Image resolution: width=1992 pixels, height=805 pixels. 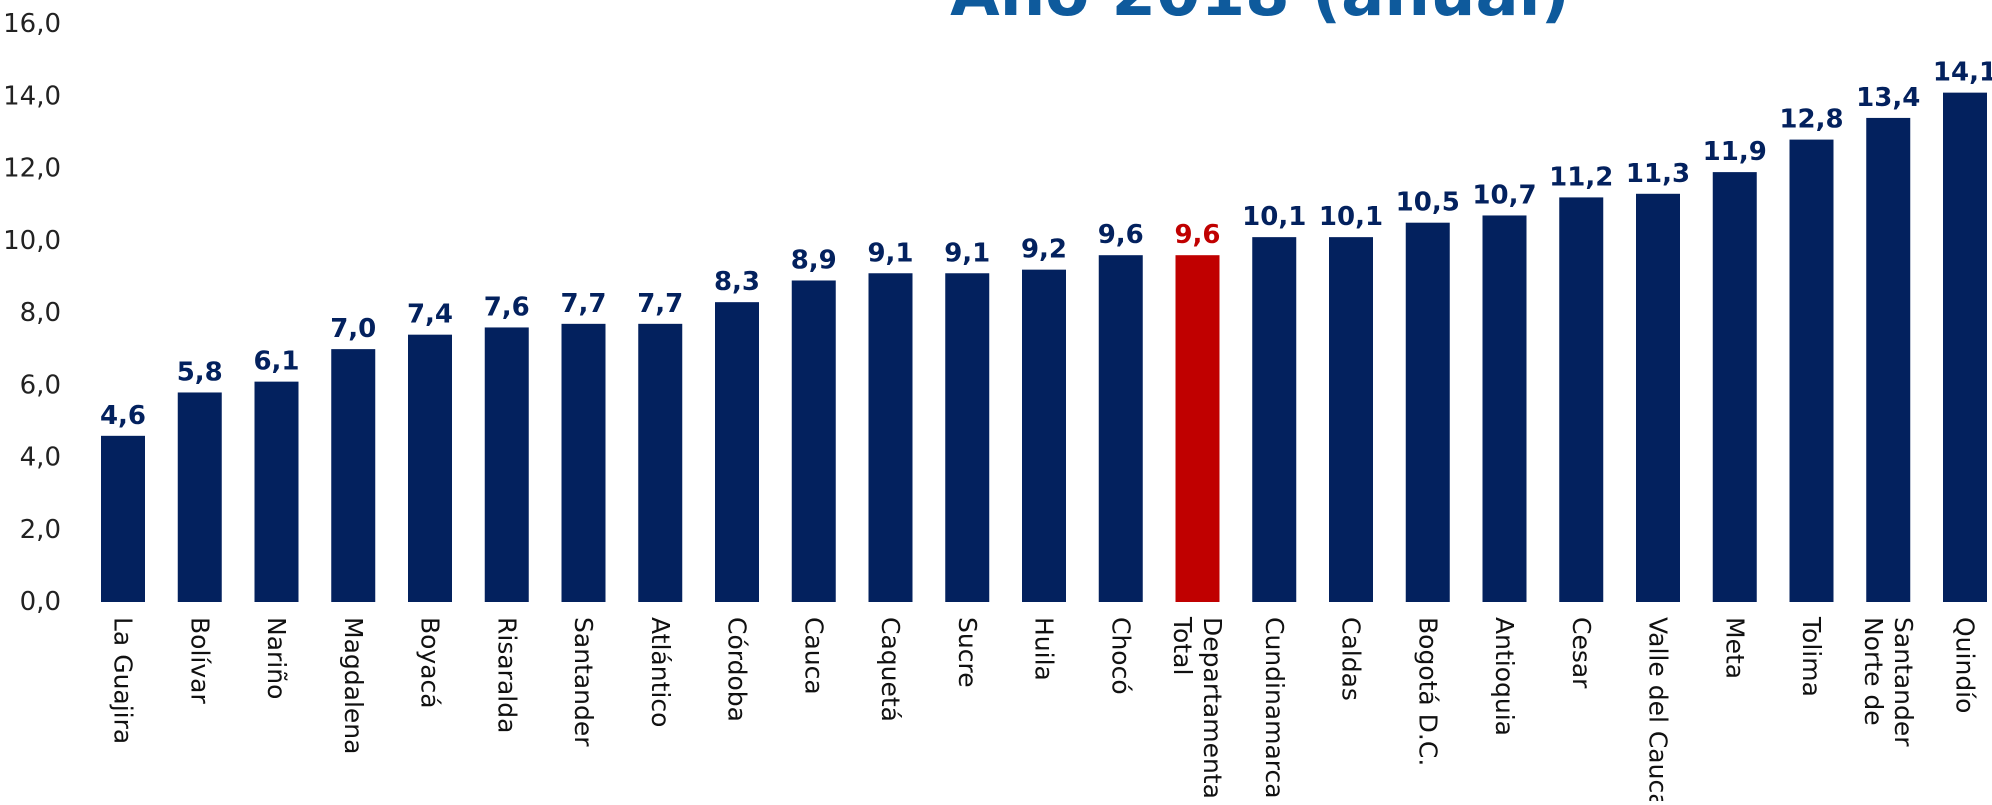 I want to click on x-tick-label: Total Departamental, so click(x=1197, y=710).